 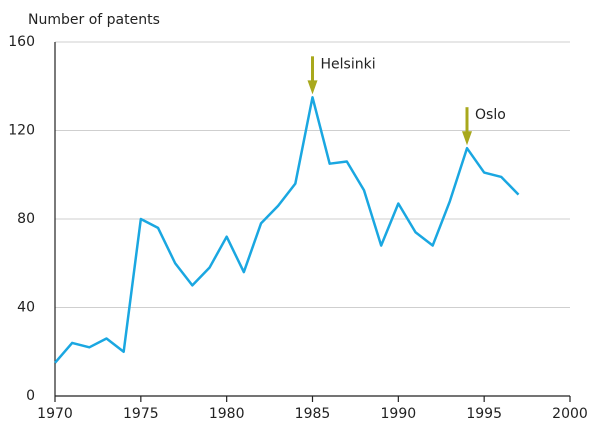 What do you see at coordinates (55, 414) in the screenshot?
I see `x-tick-label: 1970` at bounding box center [55, 414].